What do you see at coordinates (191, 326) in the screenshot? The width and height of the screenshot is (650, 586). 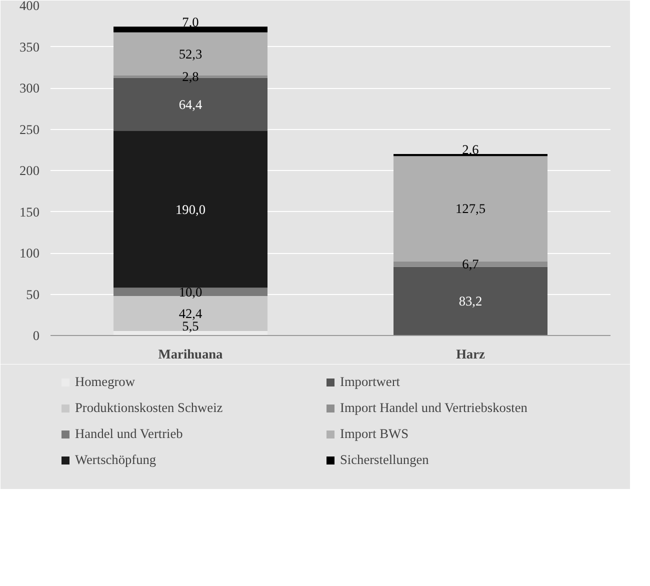 I see `data-label: 5,5` at bounding box center [191, 326].